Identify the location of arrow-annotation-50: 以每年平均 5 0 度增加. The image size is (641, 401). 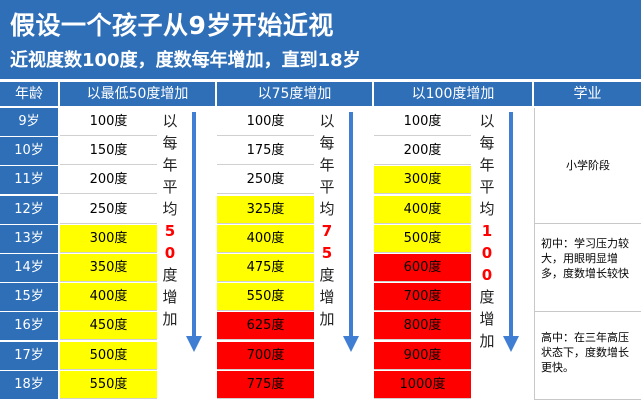
(187, 254).